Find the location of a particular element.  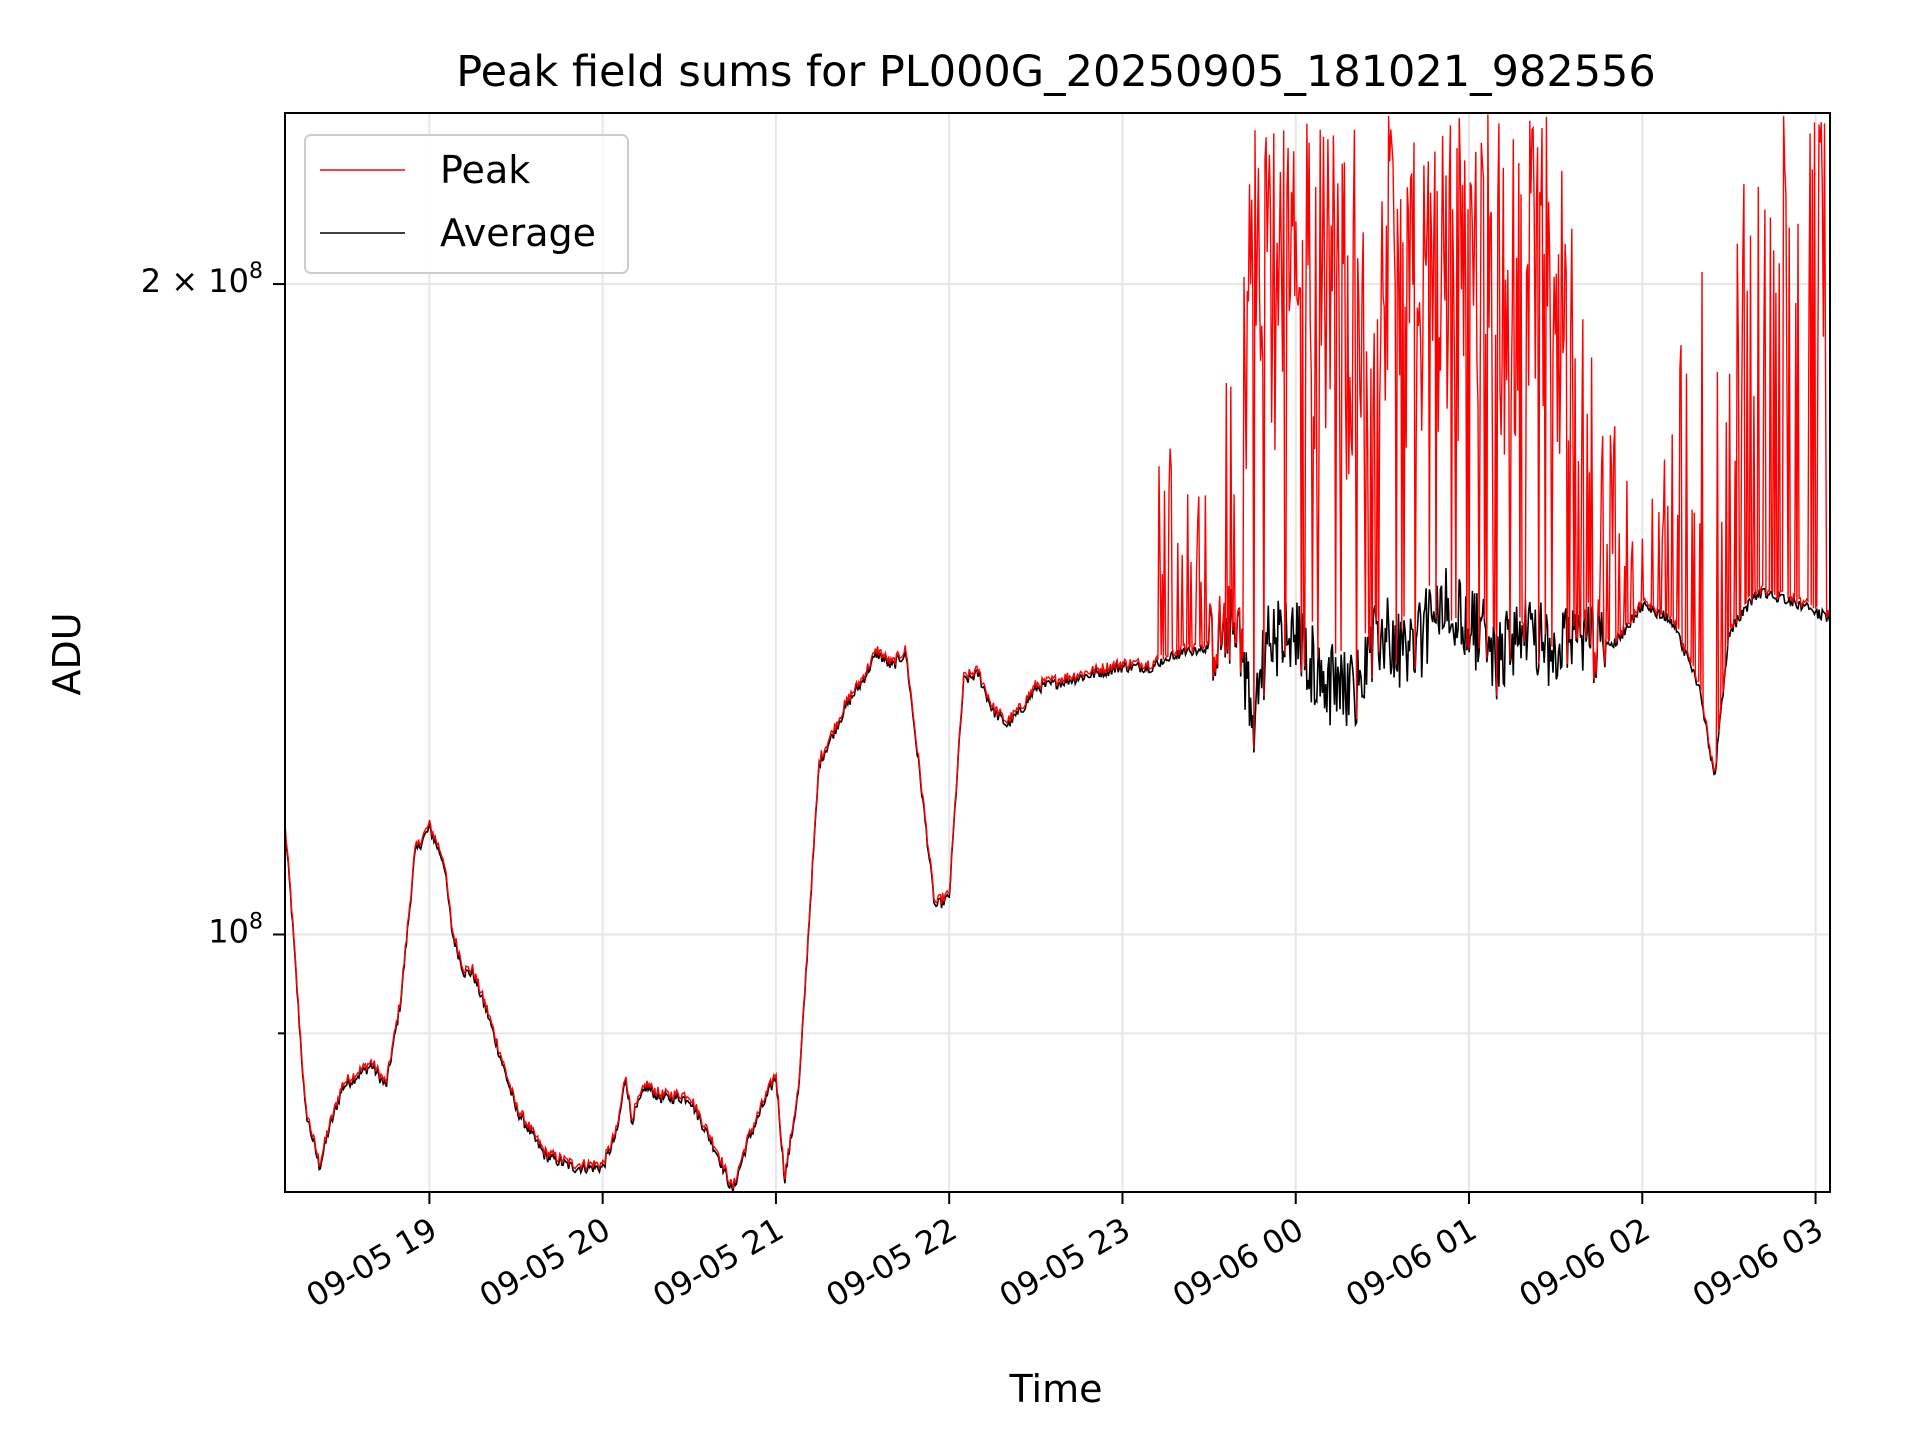

x-tick-label: 09-05 21 is located at coordinates (718, 1262).